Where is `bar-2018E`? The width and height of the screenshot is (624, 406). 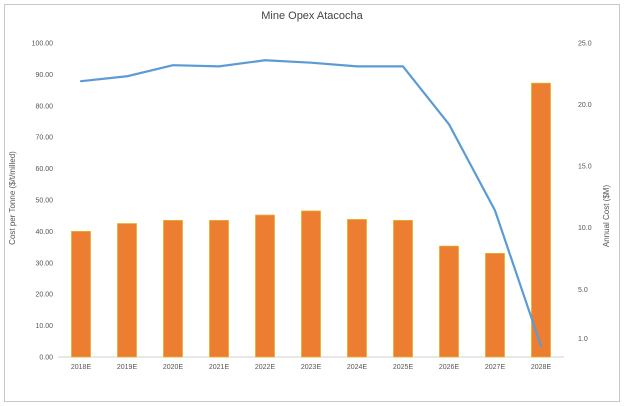
bar-2018E is located at coordinates (81, 294).